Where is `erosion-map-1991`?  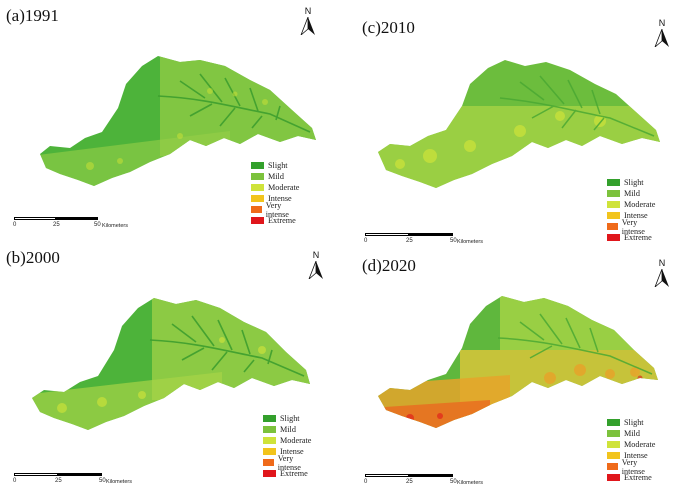 erosion-map-1991 is located at coordinates (178, 121).